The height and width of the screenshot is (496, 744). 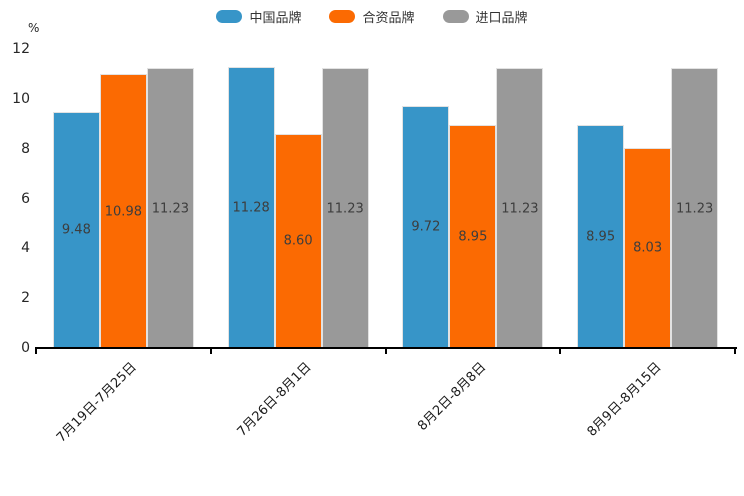 I want to click on legend-item-import-brand: 进口品牌, so click(x=485, y=16).